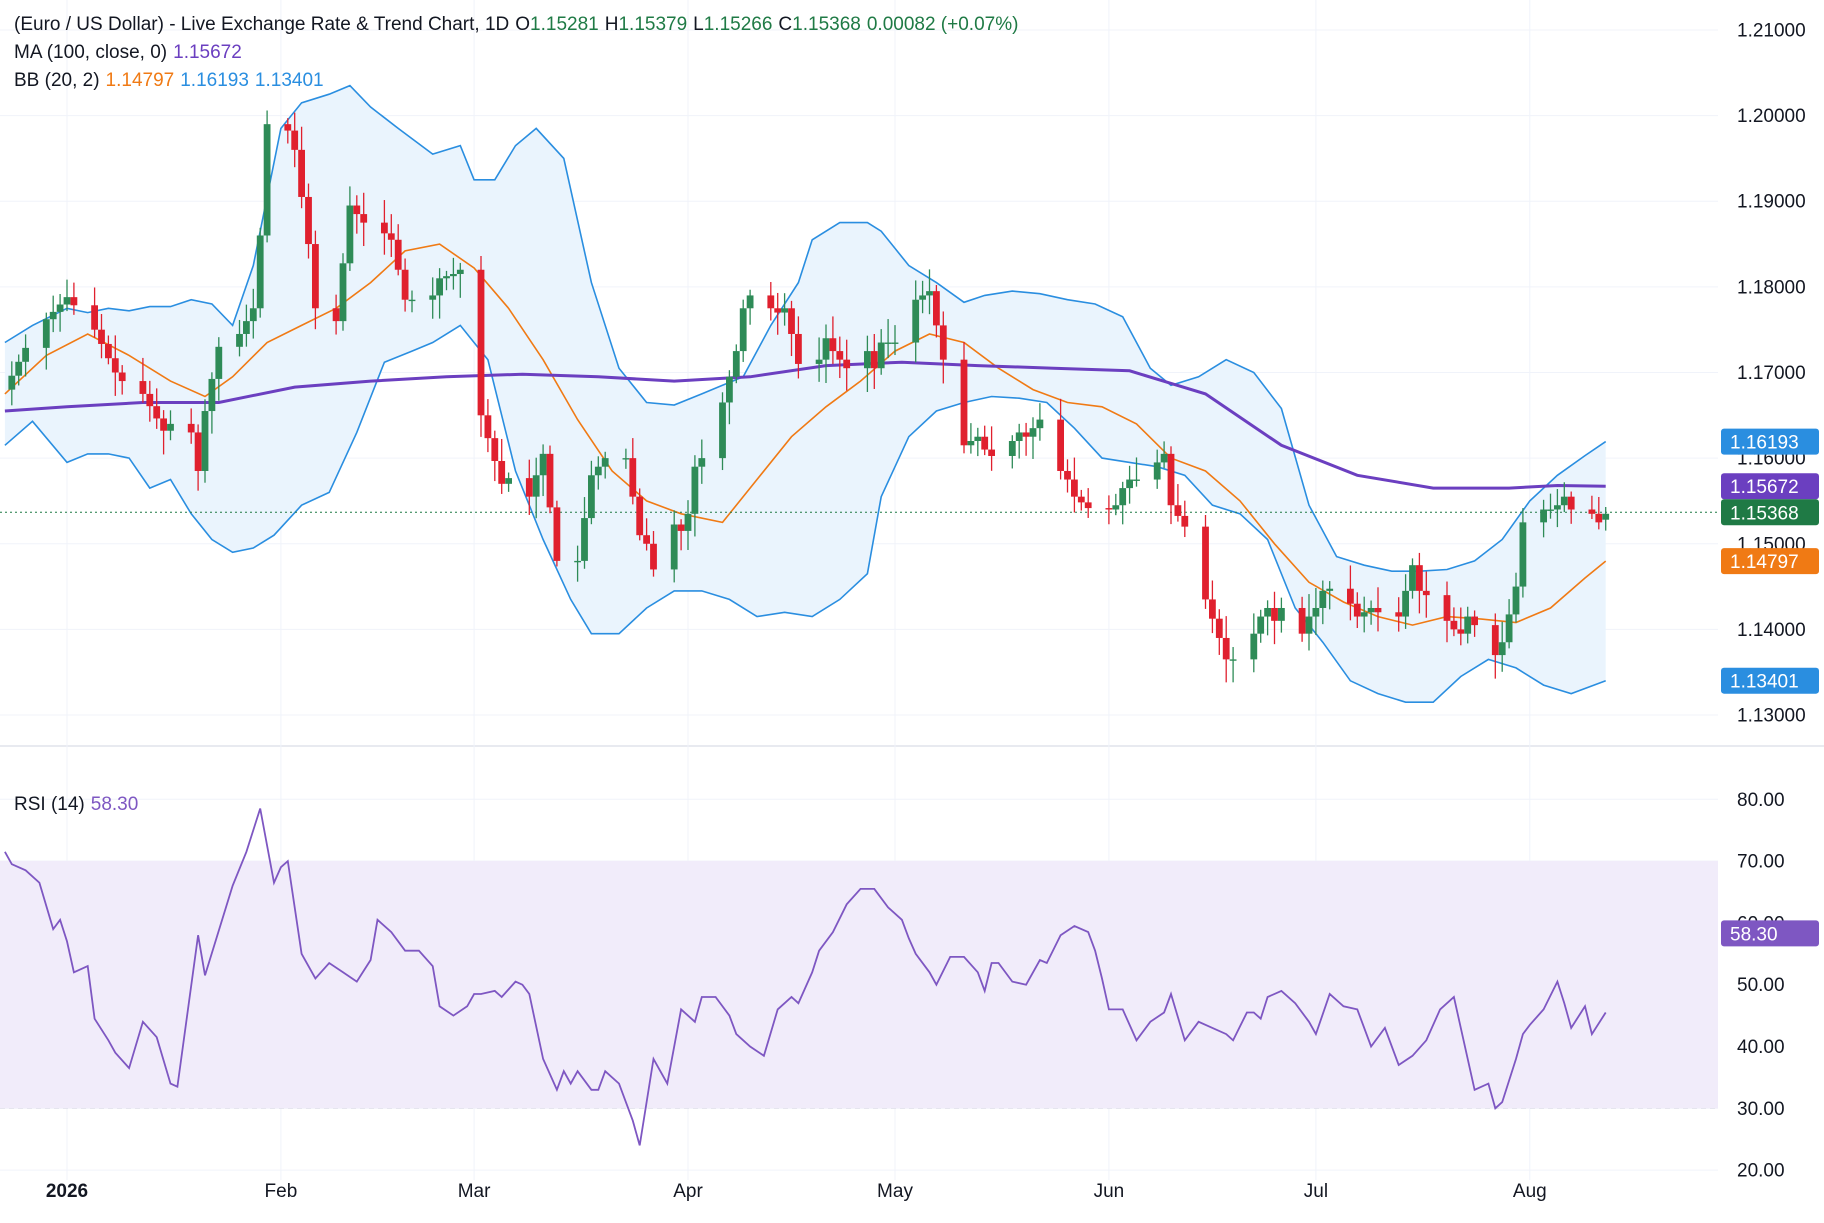 This screenshot has height=1223, width=1824. What do you see at coordinates (131, 53) in the screenshot?
I see `ma-legend: MA (100, close, 0) 1.15672` at bounding box center [131, 53].